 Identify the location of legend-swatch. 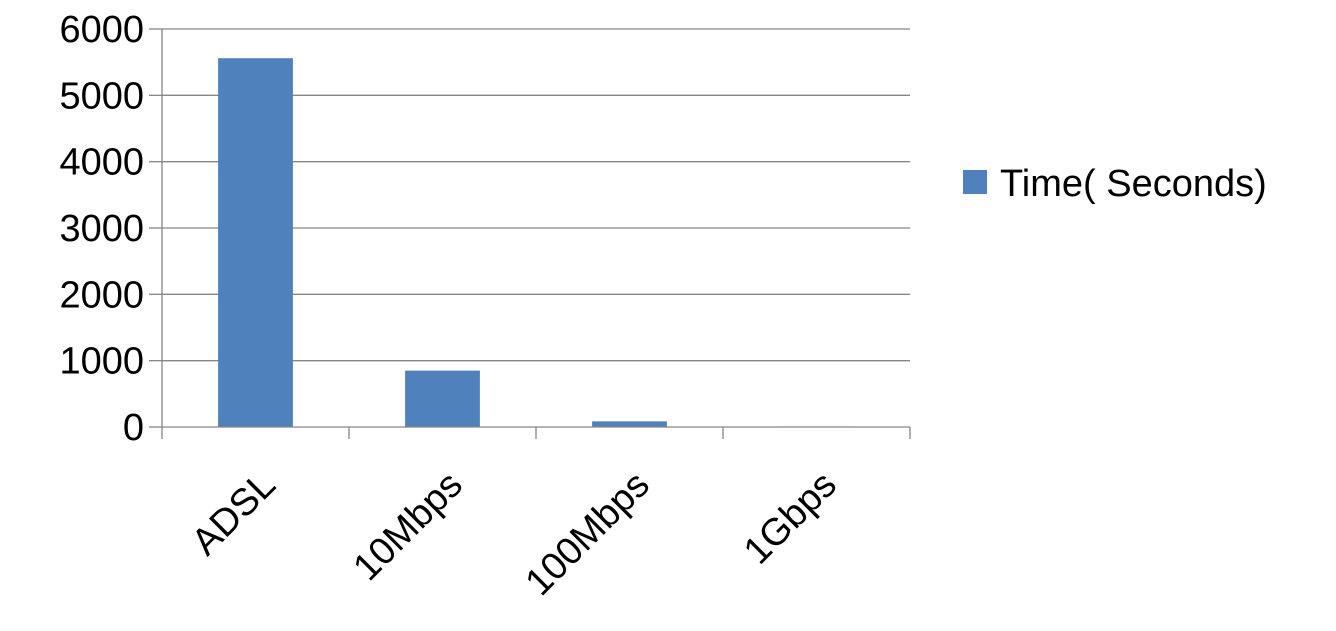
(975, 182).